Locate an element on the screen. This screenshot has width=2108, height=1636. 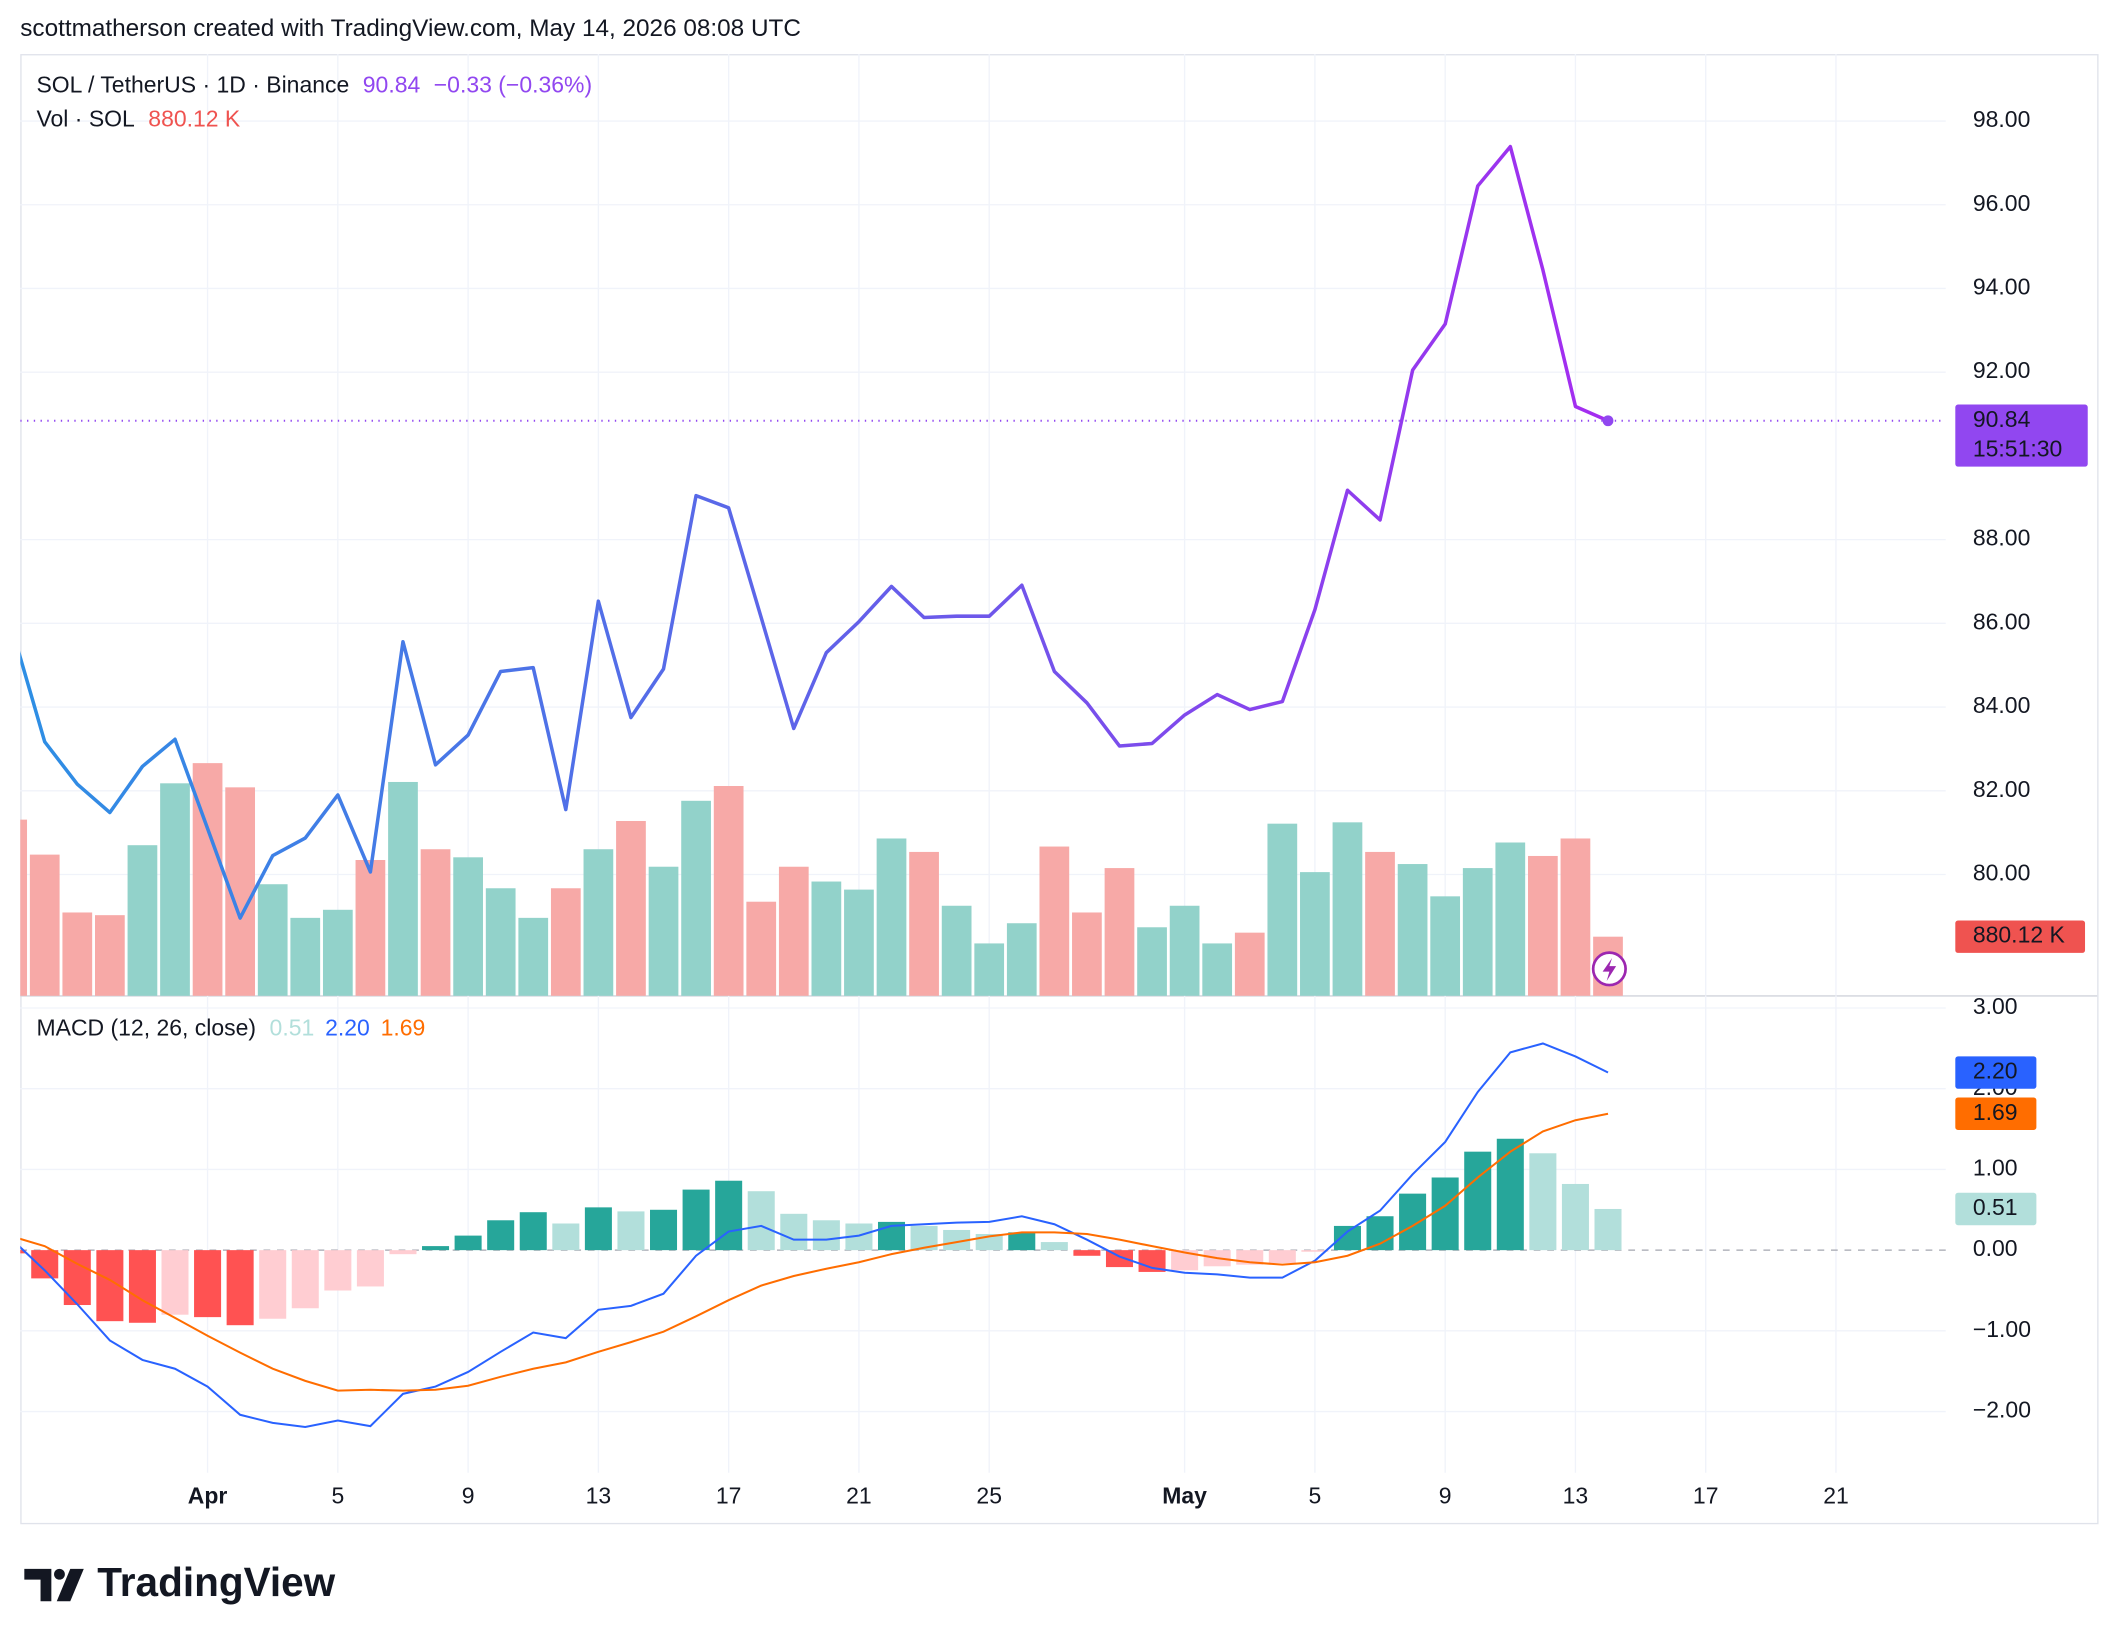
y-tick-label: 0.00 is located at coordinates (1995, 1248).